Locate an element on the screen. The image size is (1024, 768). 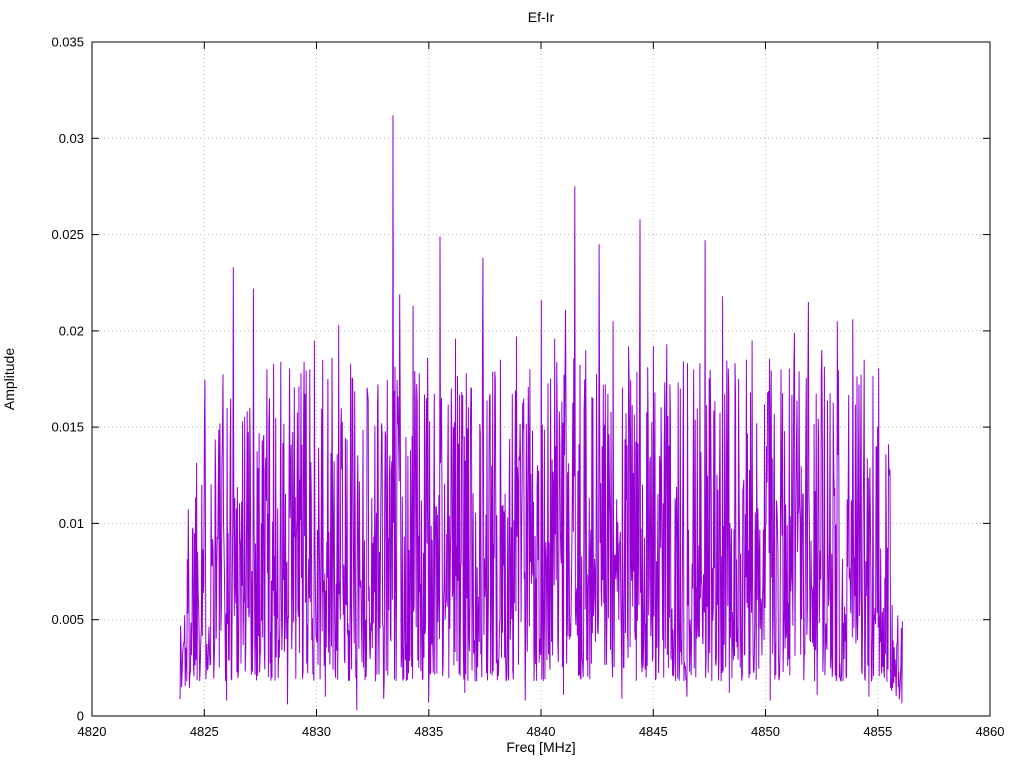
y-axis-label: Amplitude is located at coordinates (9, 379).